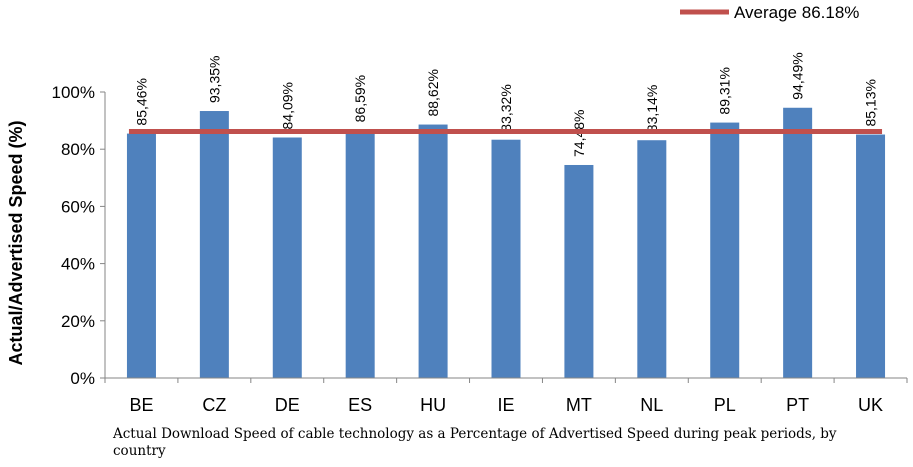  I want to click on legend-label-average: Average 86.18%, so click(796, 12).